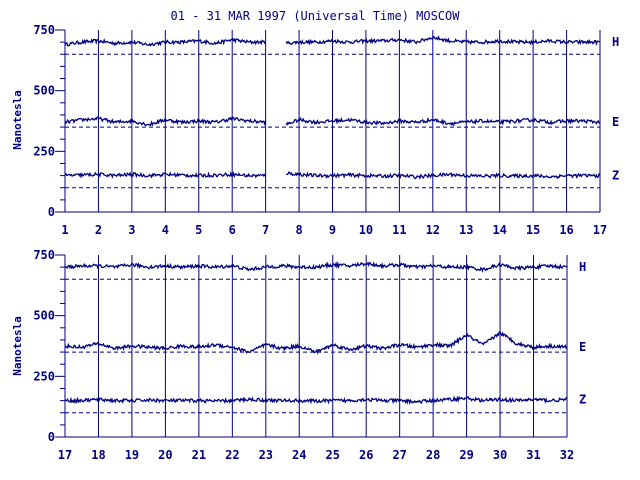  What do you see at coordinates (265, 230) in the screenshot?
I see `x-tick-label: 7` at bounding box center [265, 230].